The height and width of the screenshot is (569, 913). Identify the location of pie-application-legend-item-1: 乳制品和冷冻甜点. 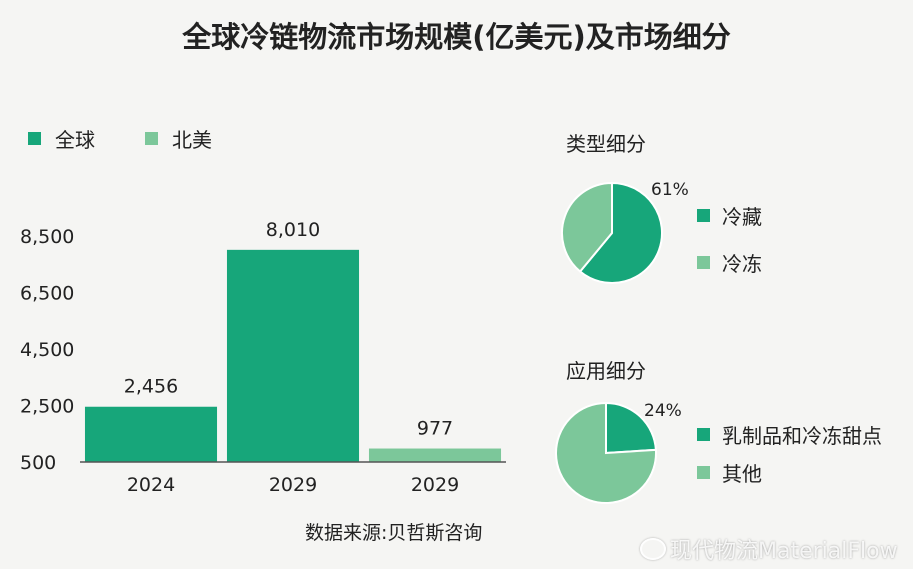
(789, 434).